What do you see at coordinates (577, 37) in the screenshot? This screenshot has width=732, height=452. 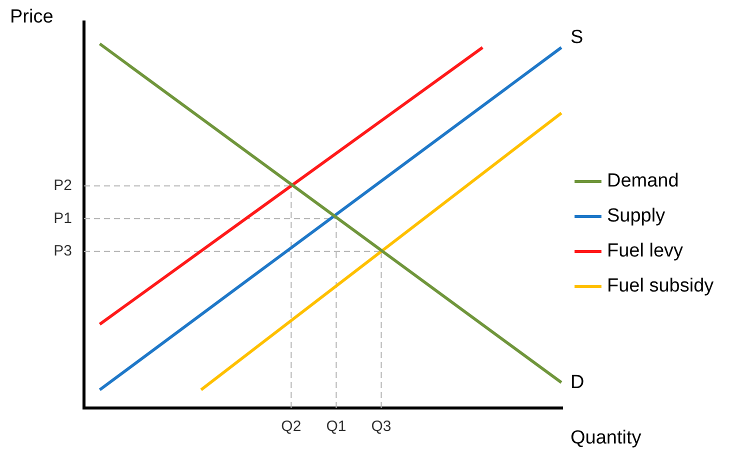 I see `text: S` at bounding box center [577, 37].